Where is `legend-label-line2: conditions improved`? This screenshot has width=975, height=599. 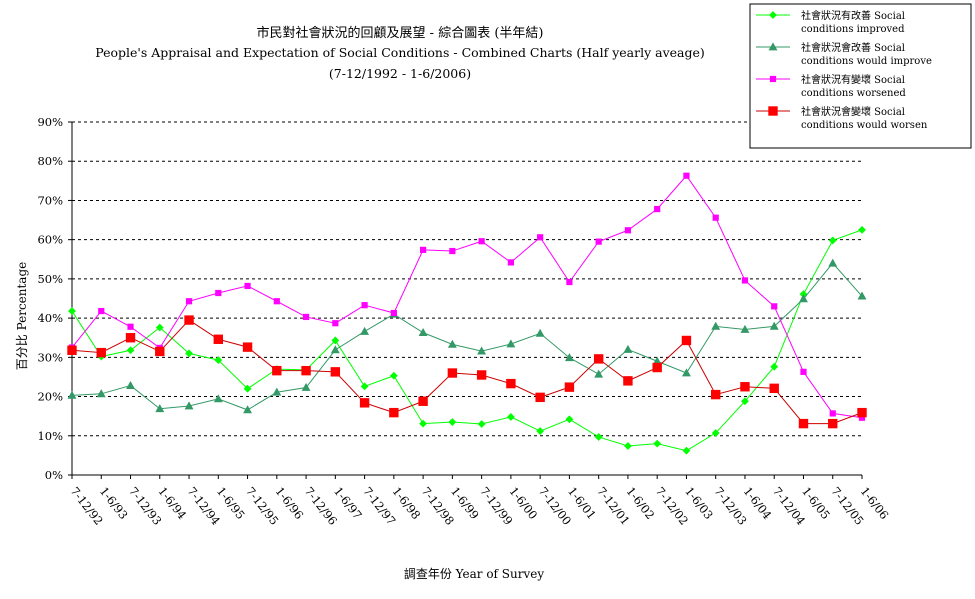
legend-label-line2: conditions improved is located at coordinates (853, 29).